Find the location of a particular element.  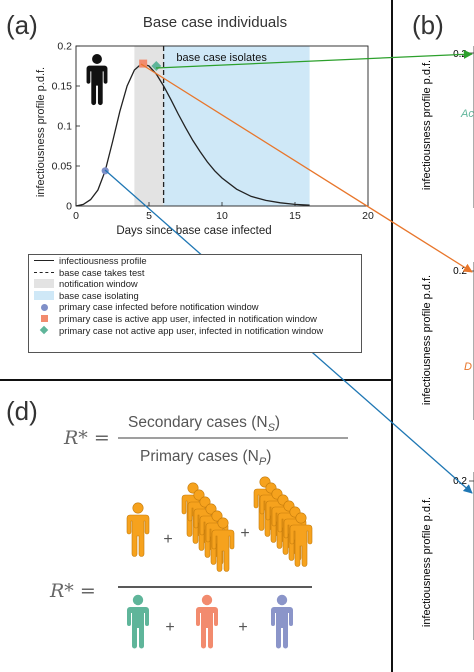

person-icon-base-case is located at coordinates (97, 80).